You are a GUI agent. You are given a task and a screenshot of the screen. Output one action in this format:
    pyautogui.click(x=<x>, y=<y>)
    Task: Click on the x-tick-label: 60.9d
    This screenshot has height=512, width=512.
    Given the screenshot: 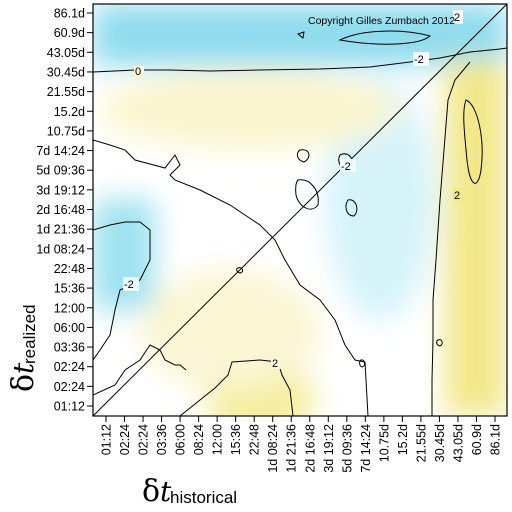 What is the action you would take?
    pyautogui.click(x=477, y=439)
    